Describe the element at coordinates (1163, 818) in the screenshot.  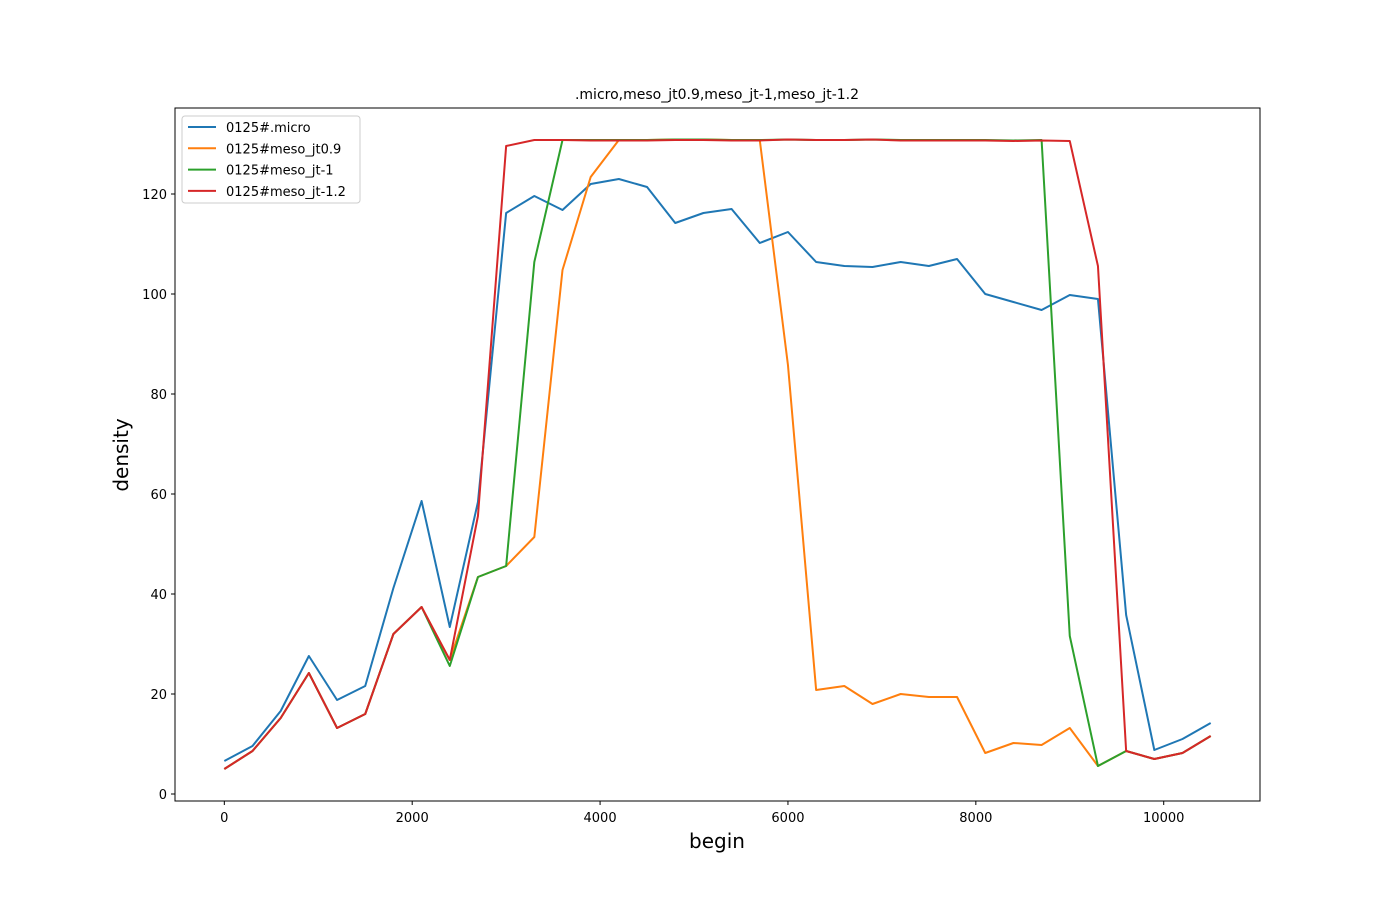
I see `x-tick-label: 10000` at that location.